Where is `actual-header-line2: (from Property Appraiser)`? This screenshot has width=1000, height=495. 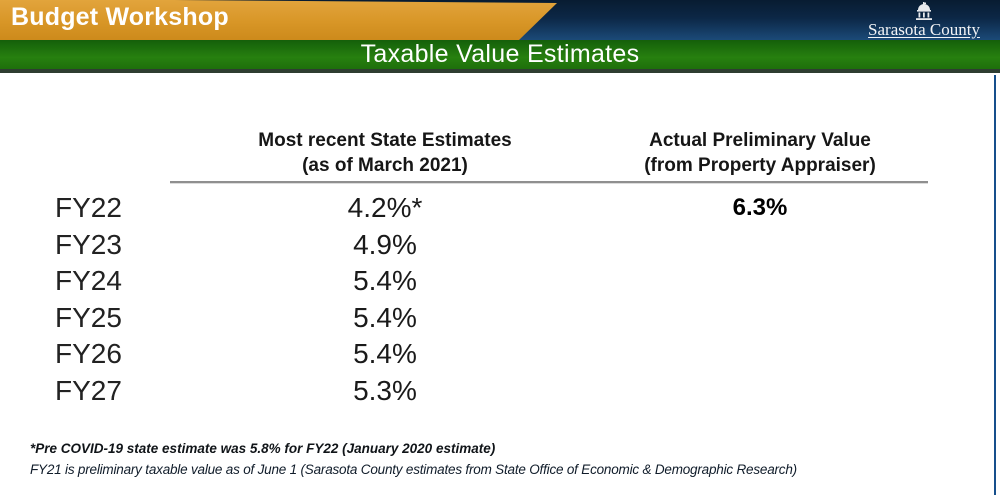
actual-header-line2: (from Property Appraiser) is located at coordinates (760, 165).